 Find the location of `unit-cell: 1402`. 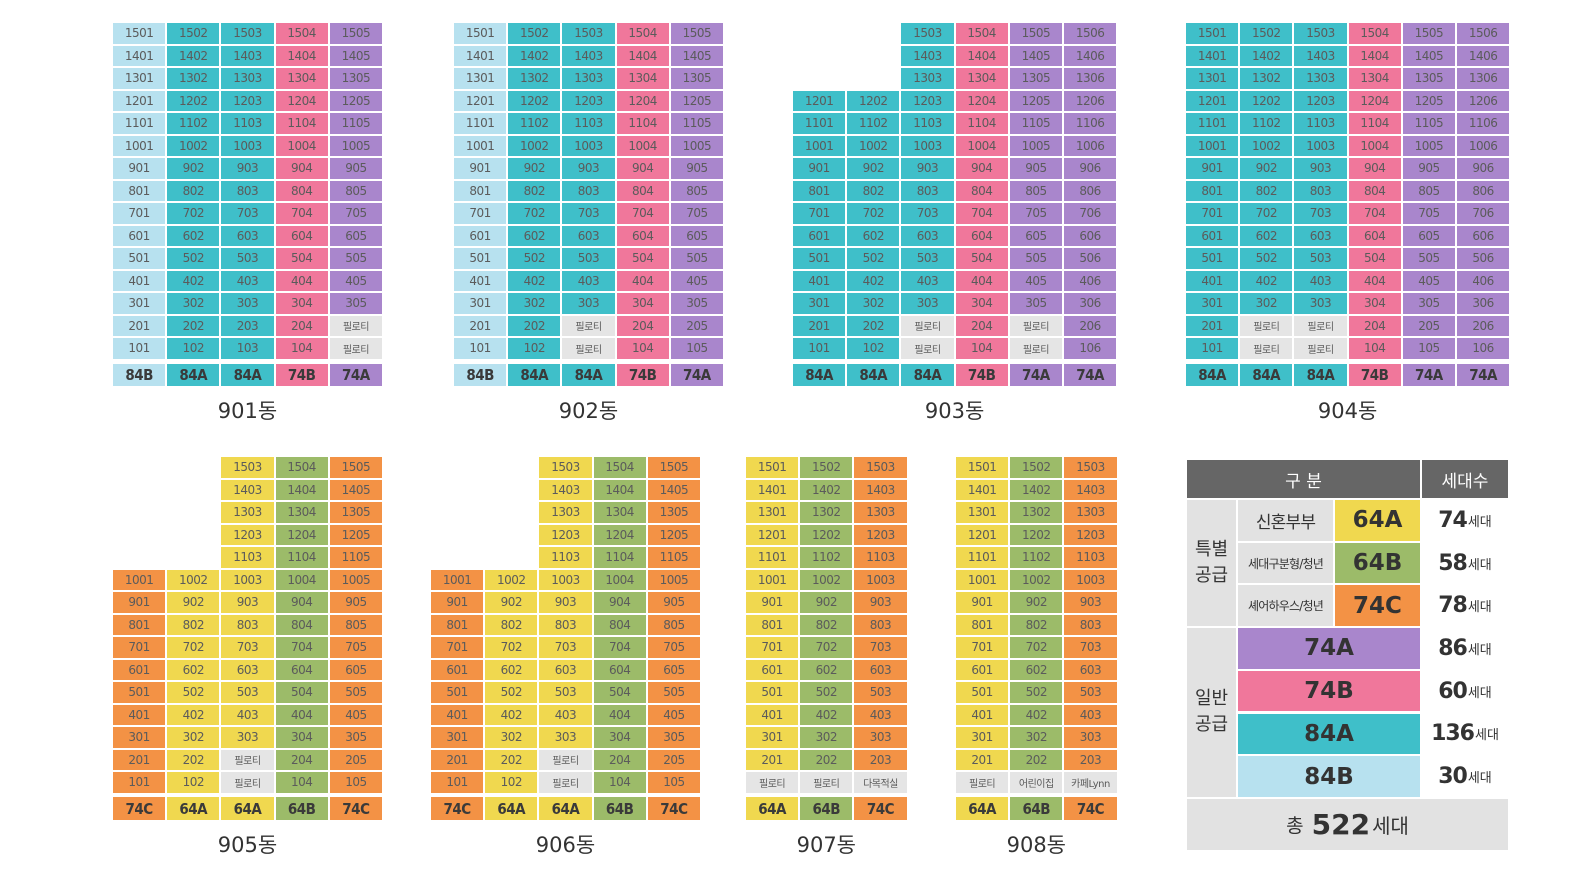

unit-cell: 1402 is located at coordinates (534, 55).